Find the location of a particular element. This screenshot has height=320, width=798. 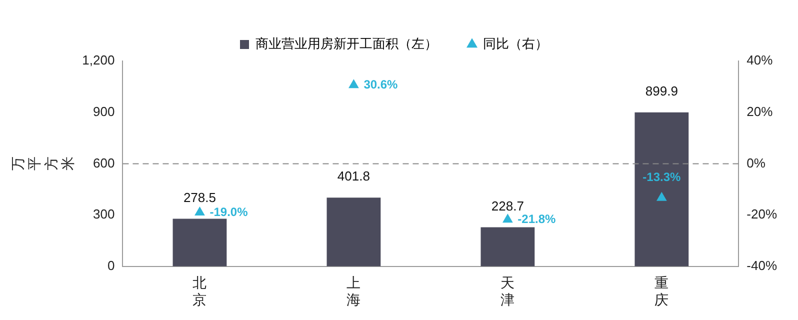

legend-label: 同比（右） is located at coordinates (515, 44).